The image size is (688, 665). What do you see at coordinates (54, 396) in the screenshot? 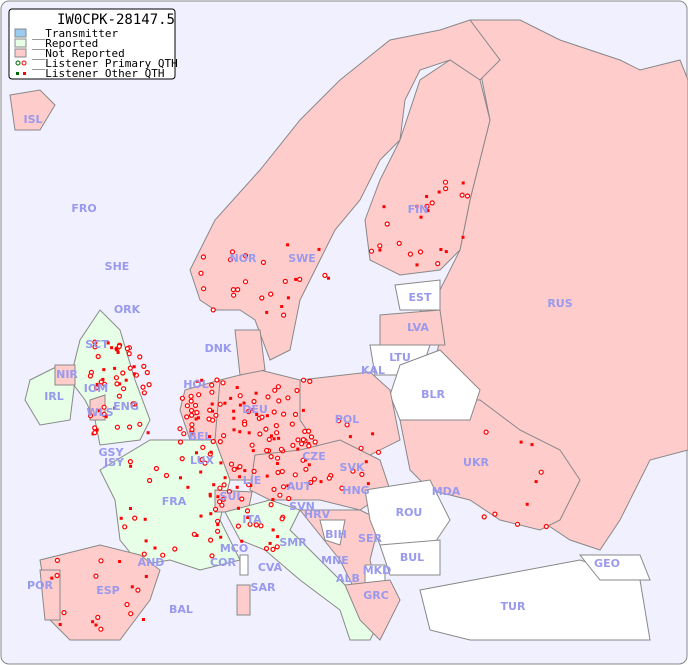
I see `country-label-irl: IRL` at bounding box center [54, 396].